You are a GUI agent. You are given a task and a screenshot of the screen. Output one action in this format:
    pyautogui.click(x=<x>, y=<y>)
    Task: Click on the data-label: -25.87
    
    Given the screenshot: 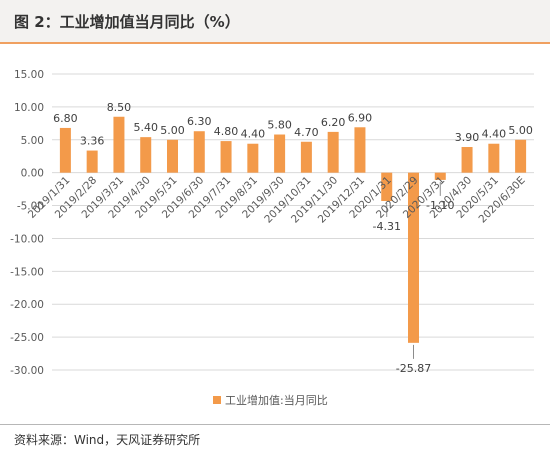 What is the action you would take?
    pyautogui.click(x=413, y=368)
    